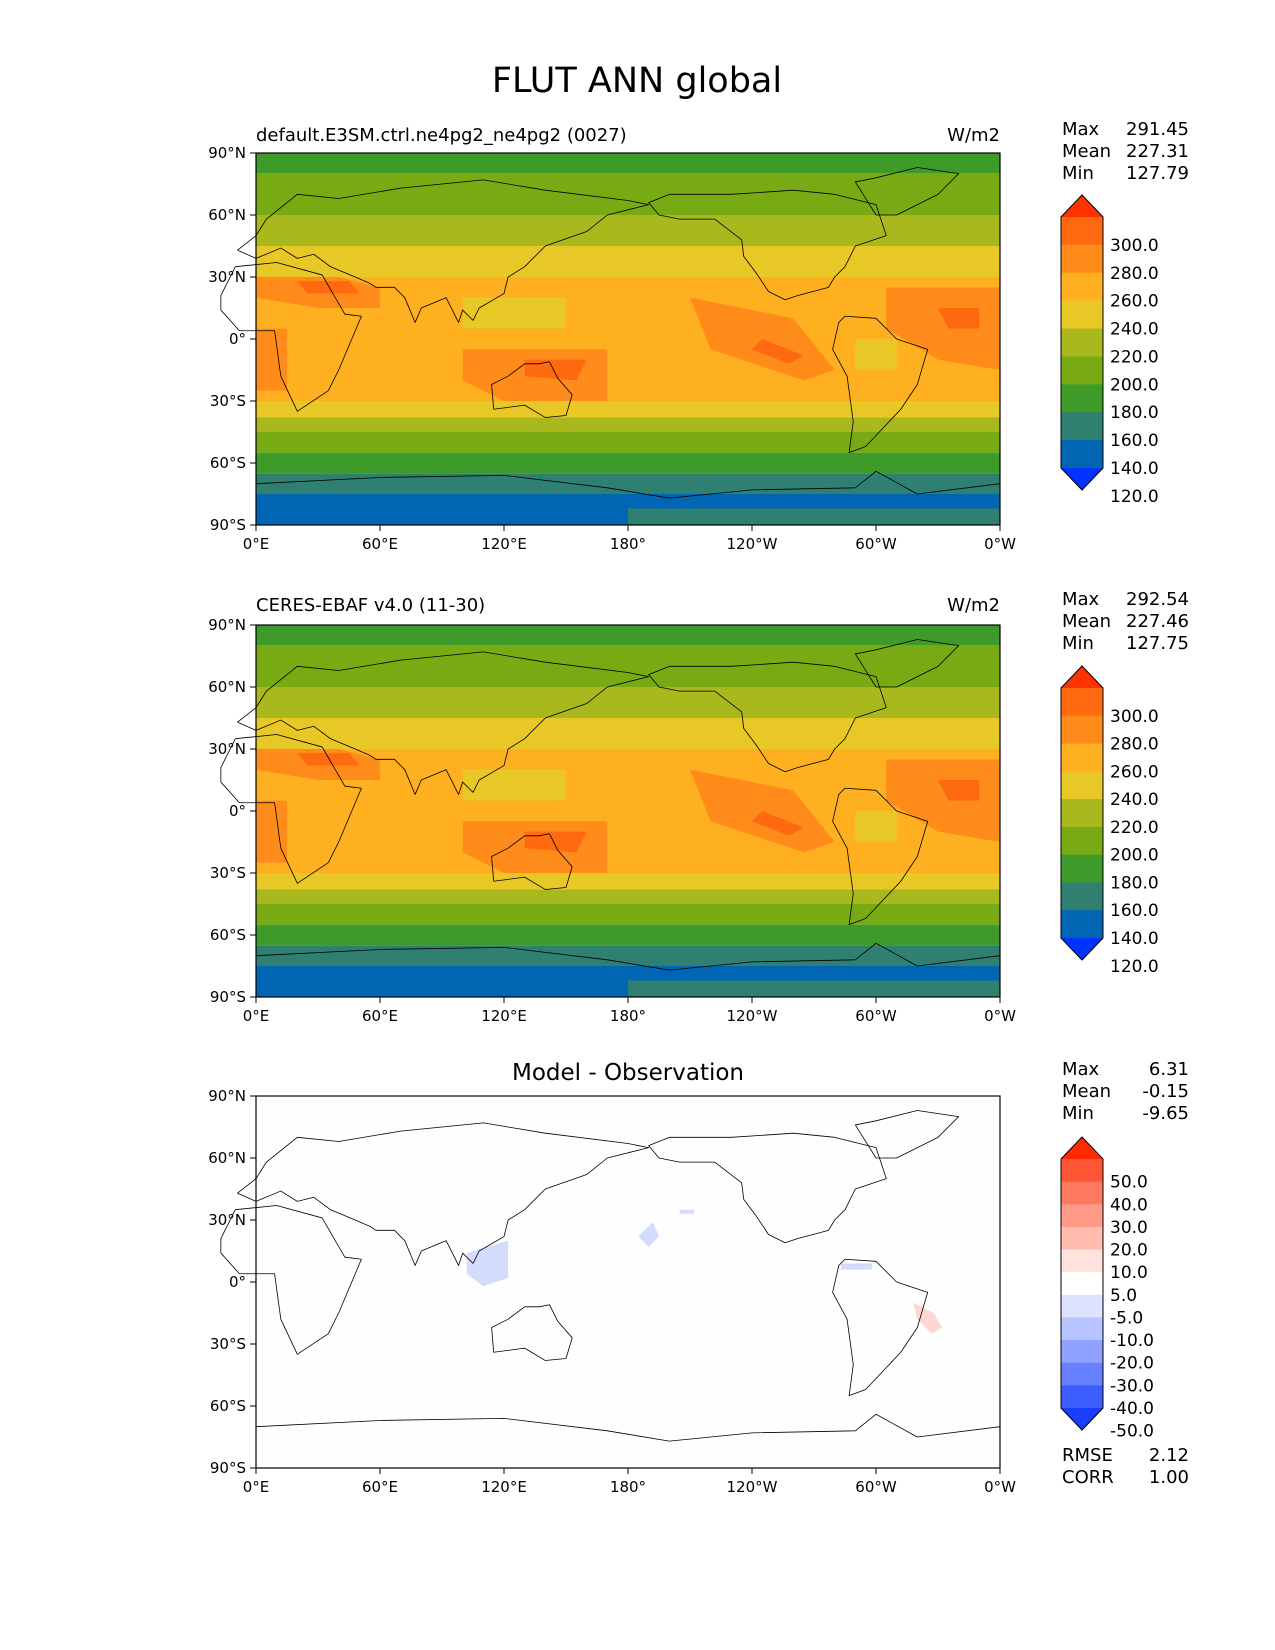 Image resolution: width=1275 pixels, height=1650 pixels. What do you see at coordinates (1132, 1364) in the screenshot?
I see `colorbar-label: -20.0` at bounding box center [1132, 1364].